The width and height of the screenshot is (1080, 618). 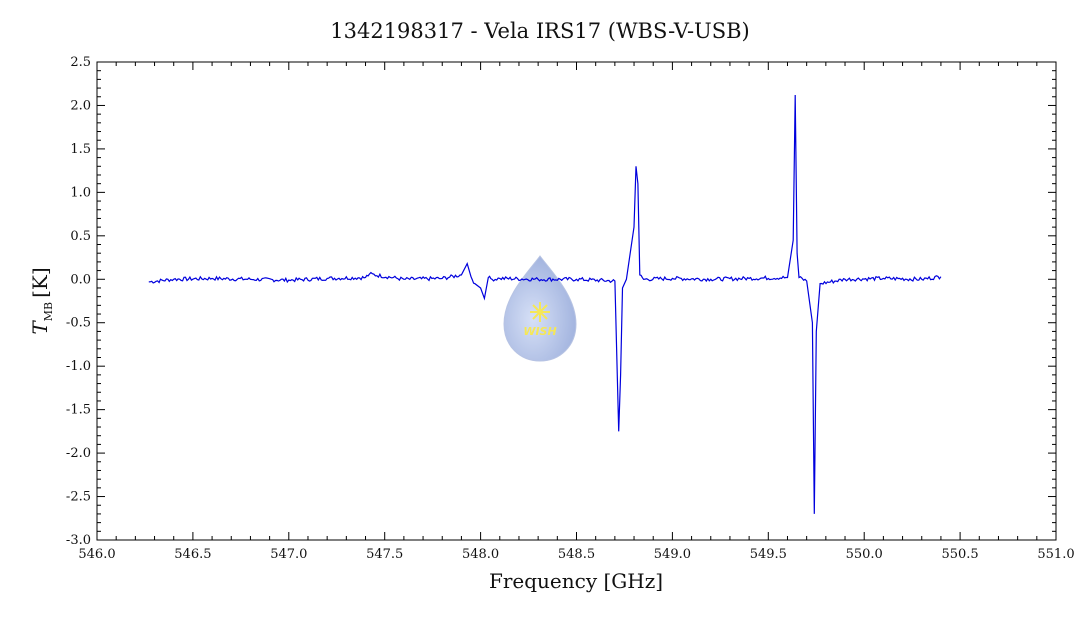 What do you see at coordinates (78, 453) in the screenshot?
I see `y-tick-label: -2.0` at bounding box center [78, 453].